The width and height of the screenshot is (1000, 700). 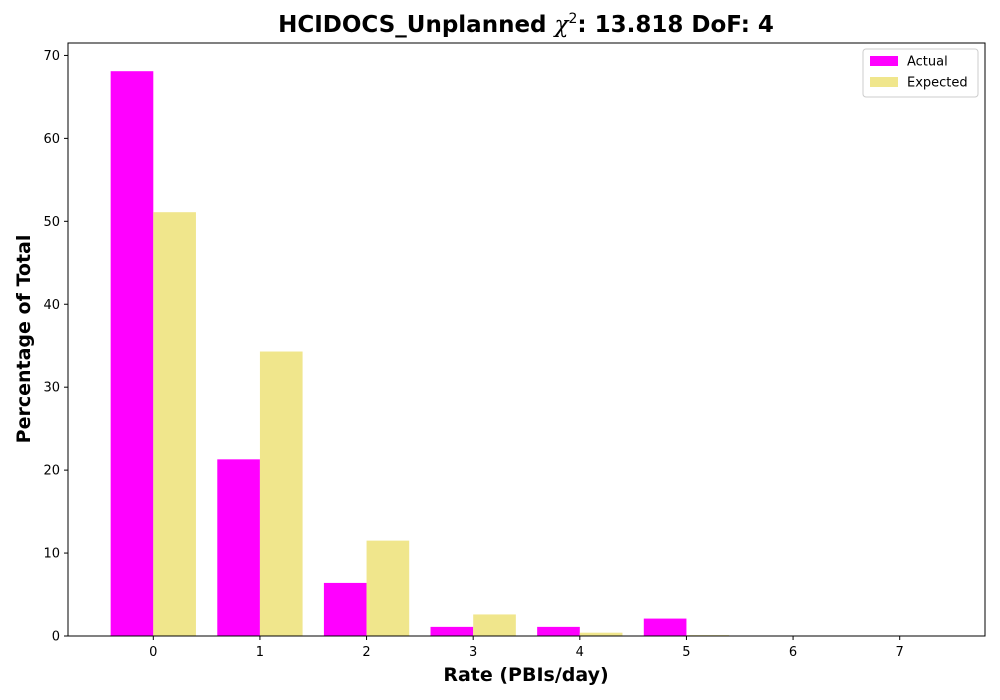 What do you see at coordinates (51, 139) in the screenshot?
I see `y-tick-label: 60` at bounding box center [51, 139].